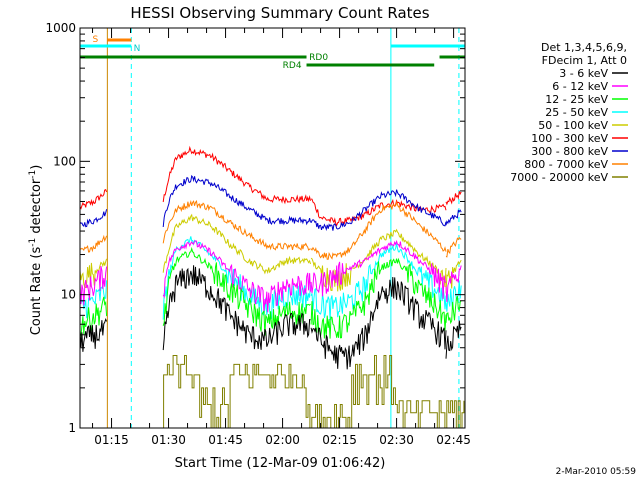 Image resolution: width=640 pixels, height=480 pixels. I want to click on legend-item-label: 50 - 100 keV, so click(573, 125).